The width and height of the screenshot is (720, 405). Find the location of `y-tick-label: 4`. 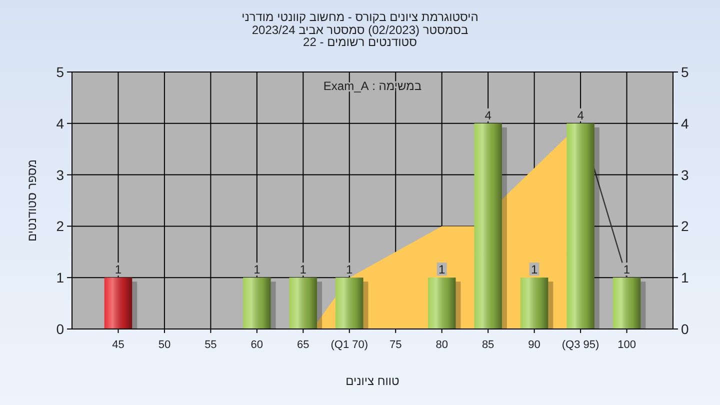

y-tick-label: 4 is located at coordinates (60, 123).